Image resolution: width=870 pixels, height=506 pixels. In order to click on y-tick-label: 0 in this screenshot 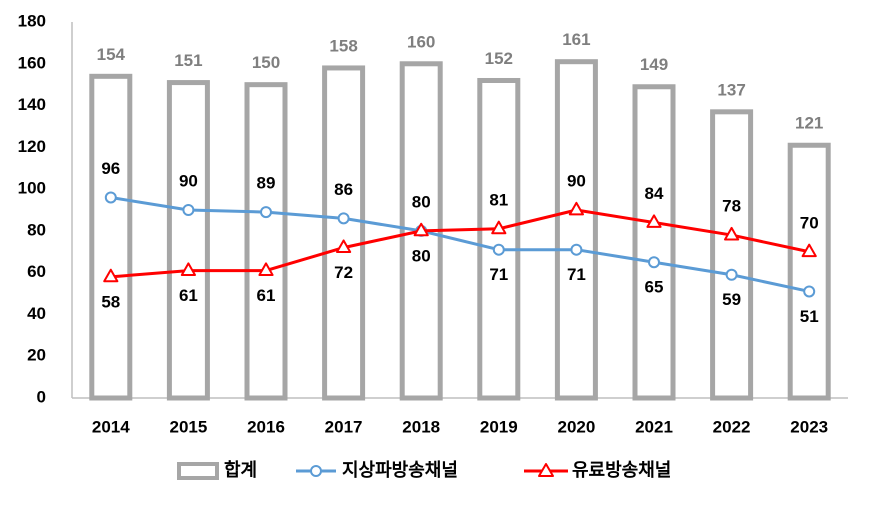, I will do `click(41, 396)`.